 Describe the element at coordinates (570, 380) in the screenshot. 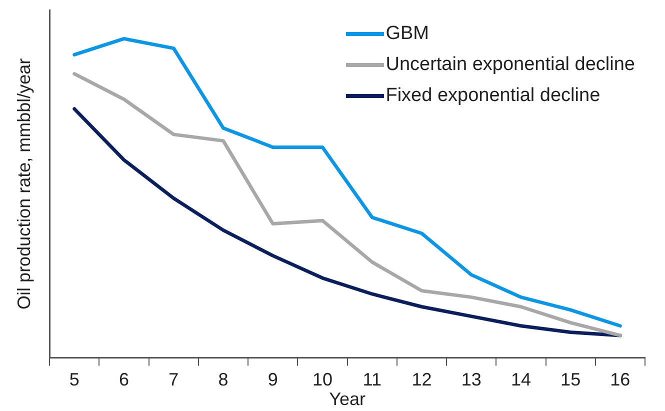

I see `x-tick-label: 15` at that location.